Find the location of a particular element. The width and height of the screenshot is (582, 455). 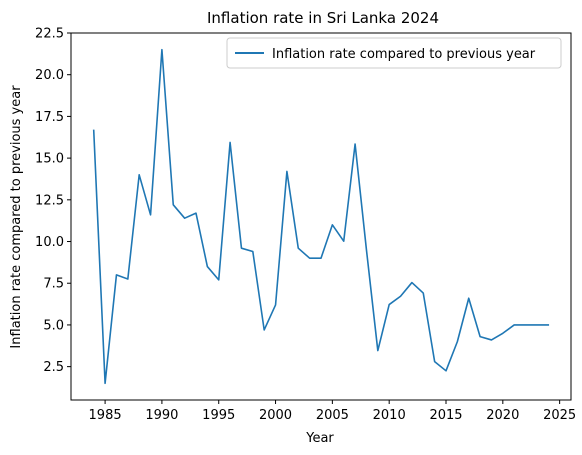

x-tick-label: 2020 is located at coordinates (502, 415).